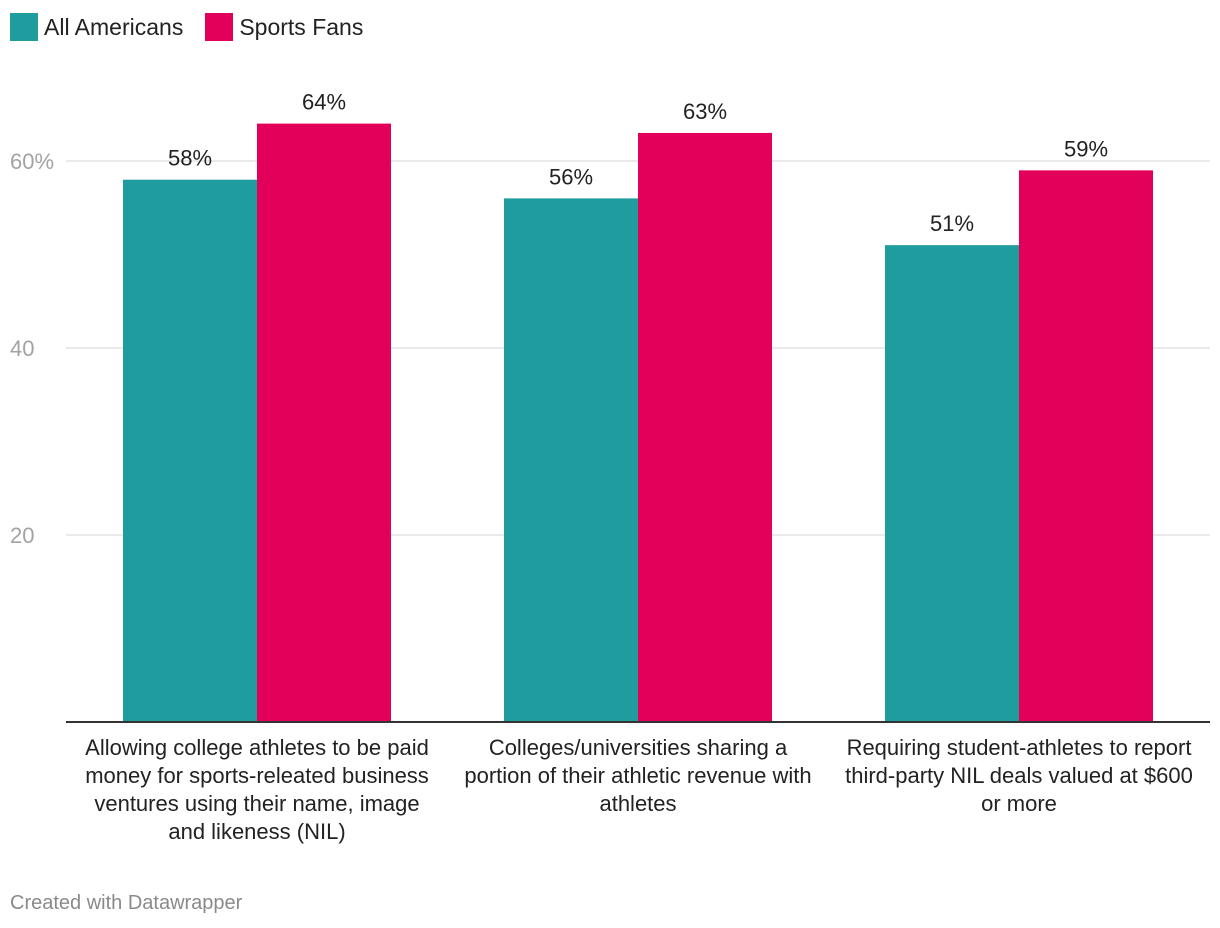  What do you see at coordinates (1086, 148) in the screenshot?
I see `data-label-sports-fans-3: 59%` at bounding box center [1086, 148].